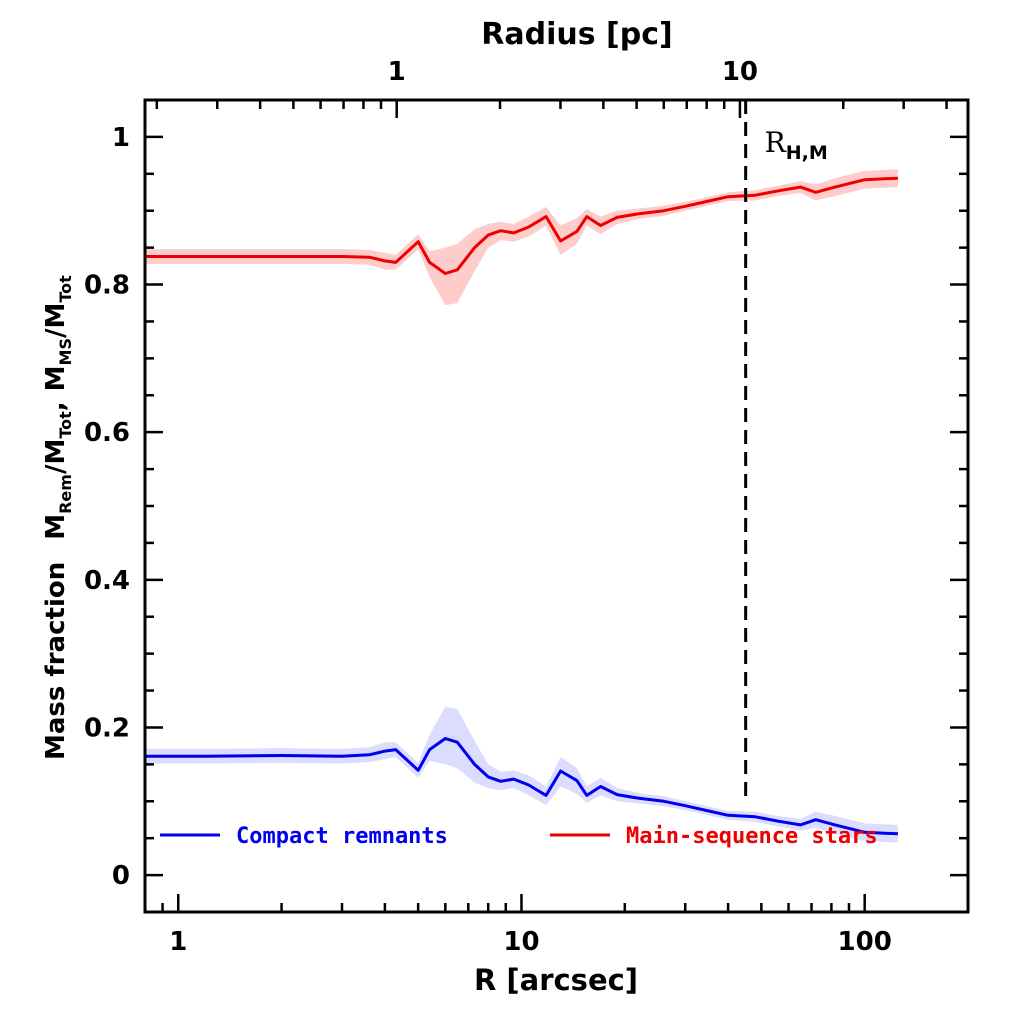 Image resolution: width=1024 pixels, height=1024 pixels. Describe the element at coordinates (178, 942) in the screenshot. I see `x-tick-label: 1` at that location.